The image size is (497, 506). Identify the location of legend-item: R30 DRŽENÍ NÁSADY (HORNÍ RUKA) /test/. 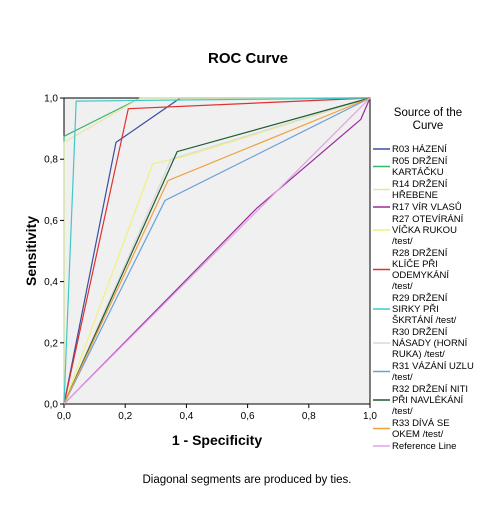
(420, 343).